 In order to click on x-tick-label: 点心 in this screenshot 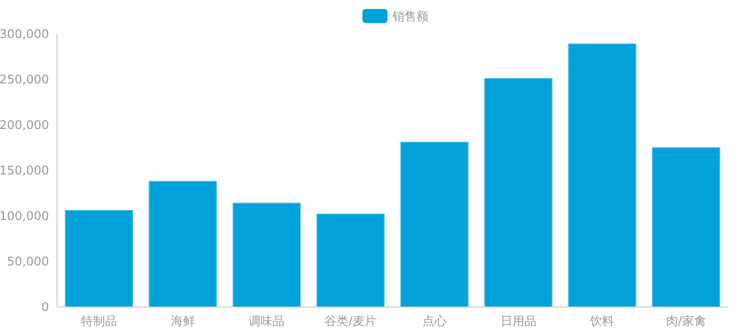, I will do `click(434, 321)`.